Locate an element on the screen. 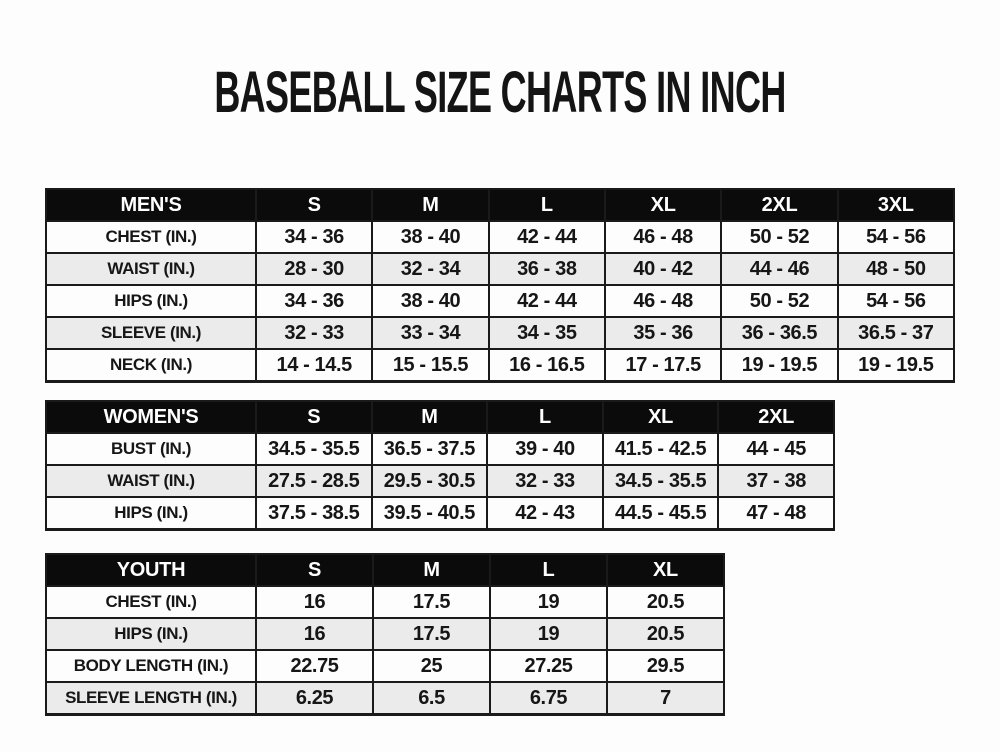 The image size is (1000, 752). size-value-cell: 35 - 36 is located at coordinates (663, 333).